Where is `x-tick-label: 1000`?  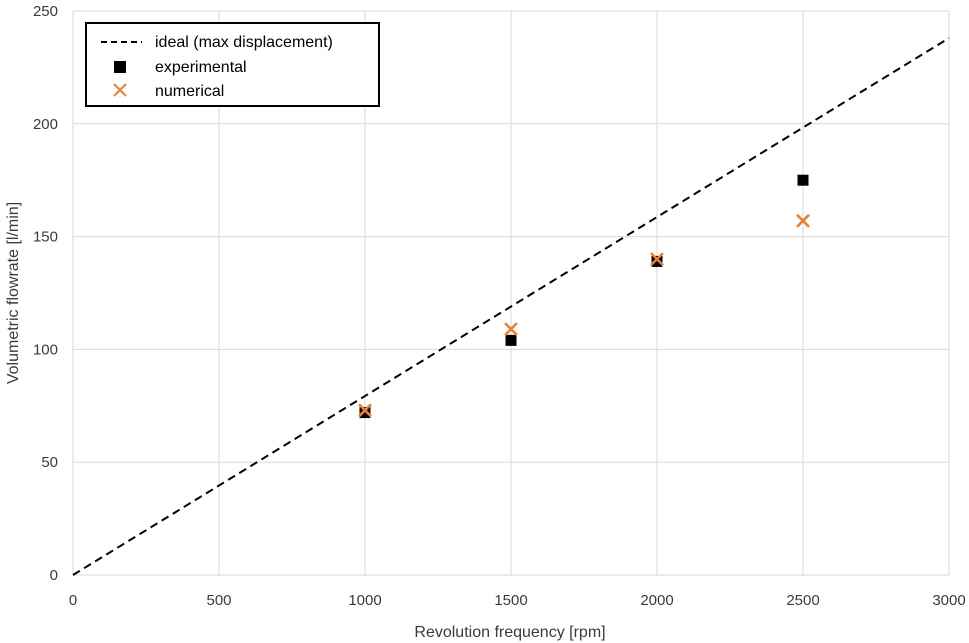 x-tick-label: 1000 is located at coordinates (364, 600).